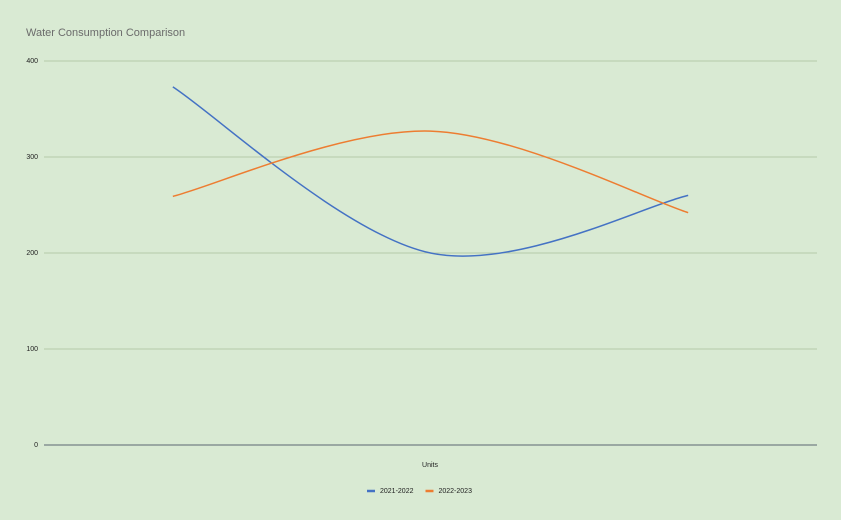 The image size is (841, 520). What do you see at coordinates (32, 349) in the screenshot?
I see `y-tick-label: 100` at bounding box center [32, 349].